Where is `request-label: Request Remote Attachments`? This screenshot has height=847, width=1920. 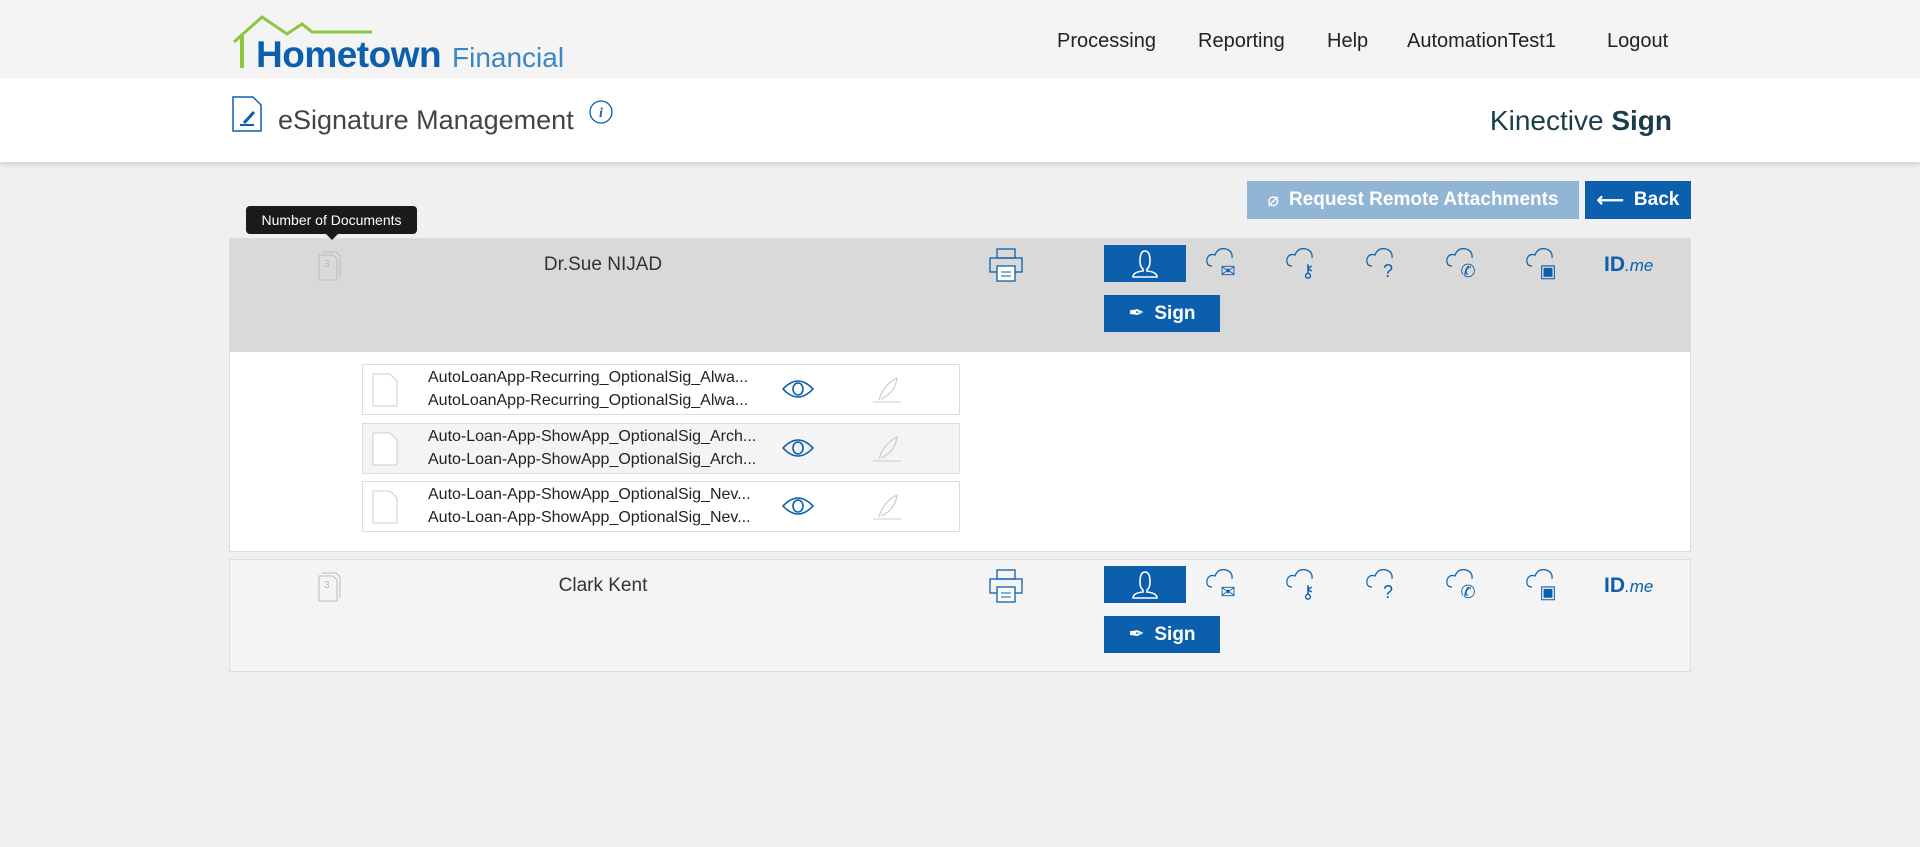 request-label: Request Remote Attachments is located at coordinates (1423, 199).